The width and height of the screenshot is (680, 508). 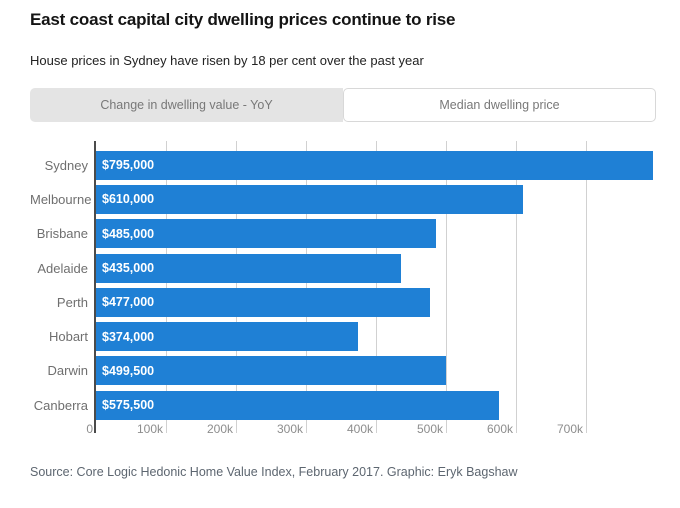 What do you see at coordinates (62, 268) in the screenshot?
I see `category-label: Adelaide` at bounding box center [62, 268].